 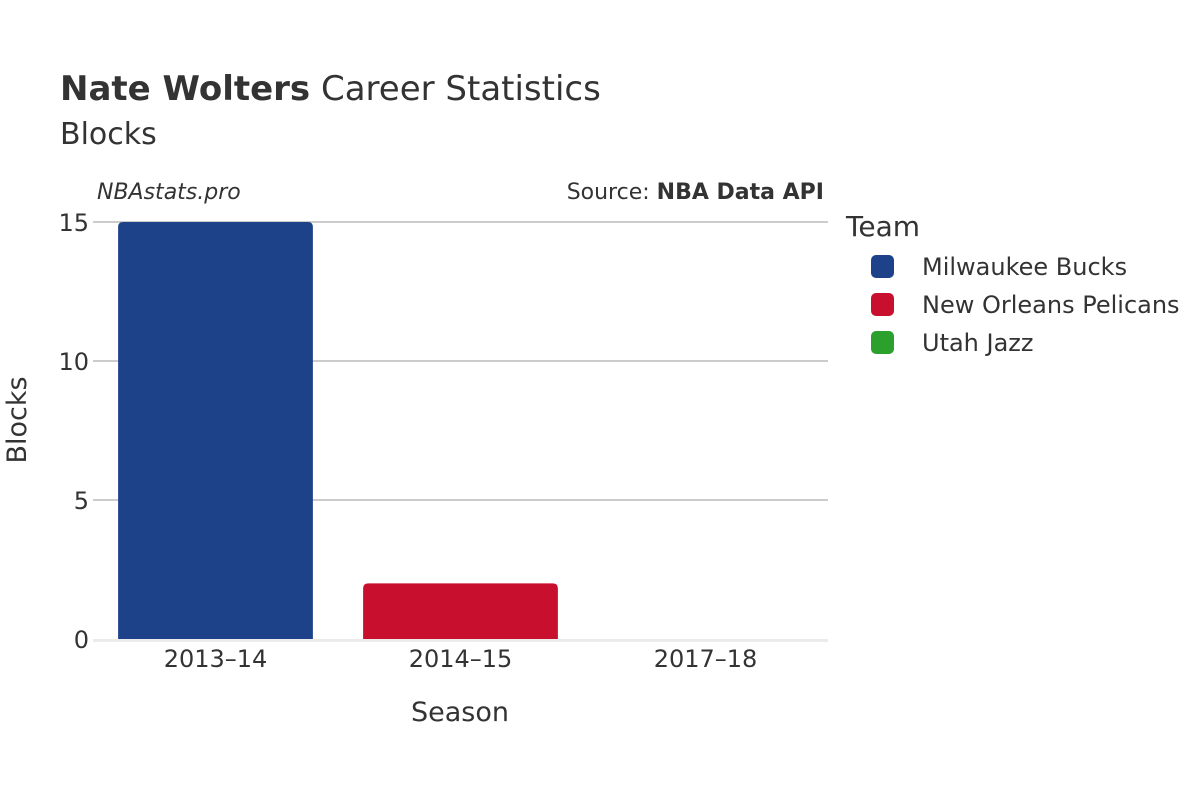 I want to click on legend-label: Milwaukee Bucks, so click(x=1024, y=267).